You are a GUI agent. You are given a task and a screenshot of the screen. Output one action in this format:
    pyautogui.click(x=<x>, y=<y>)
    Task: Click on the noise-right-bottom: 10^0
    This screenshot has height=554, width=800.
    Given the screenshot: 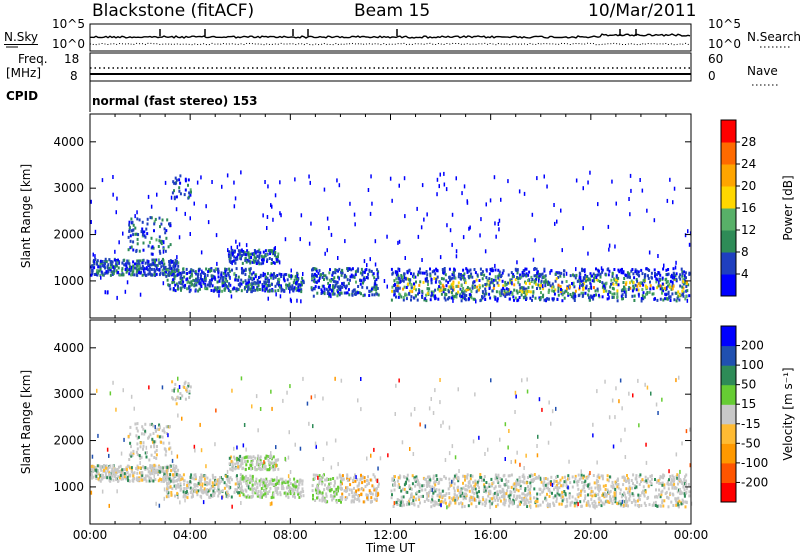 What is the action you would take?
    pyautogui.click(x=724, y=44)
    